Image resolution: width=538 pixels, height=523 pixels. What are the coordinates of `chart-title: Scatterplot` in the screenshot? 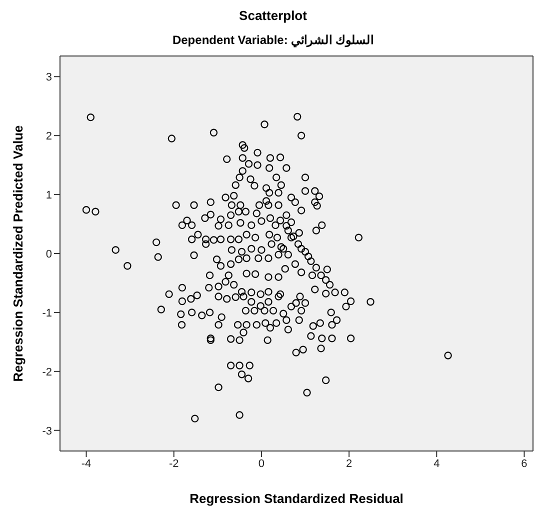 It's located at (273, 15).